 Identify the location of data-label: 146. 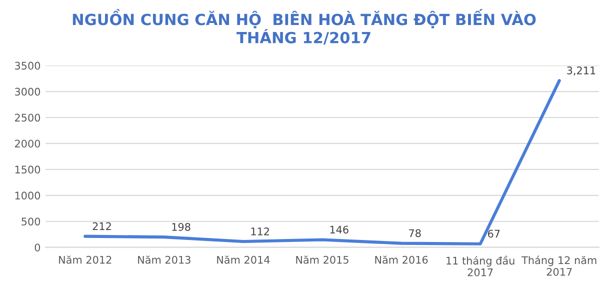
(339, 230).